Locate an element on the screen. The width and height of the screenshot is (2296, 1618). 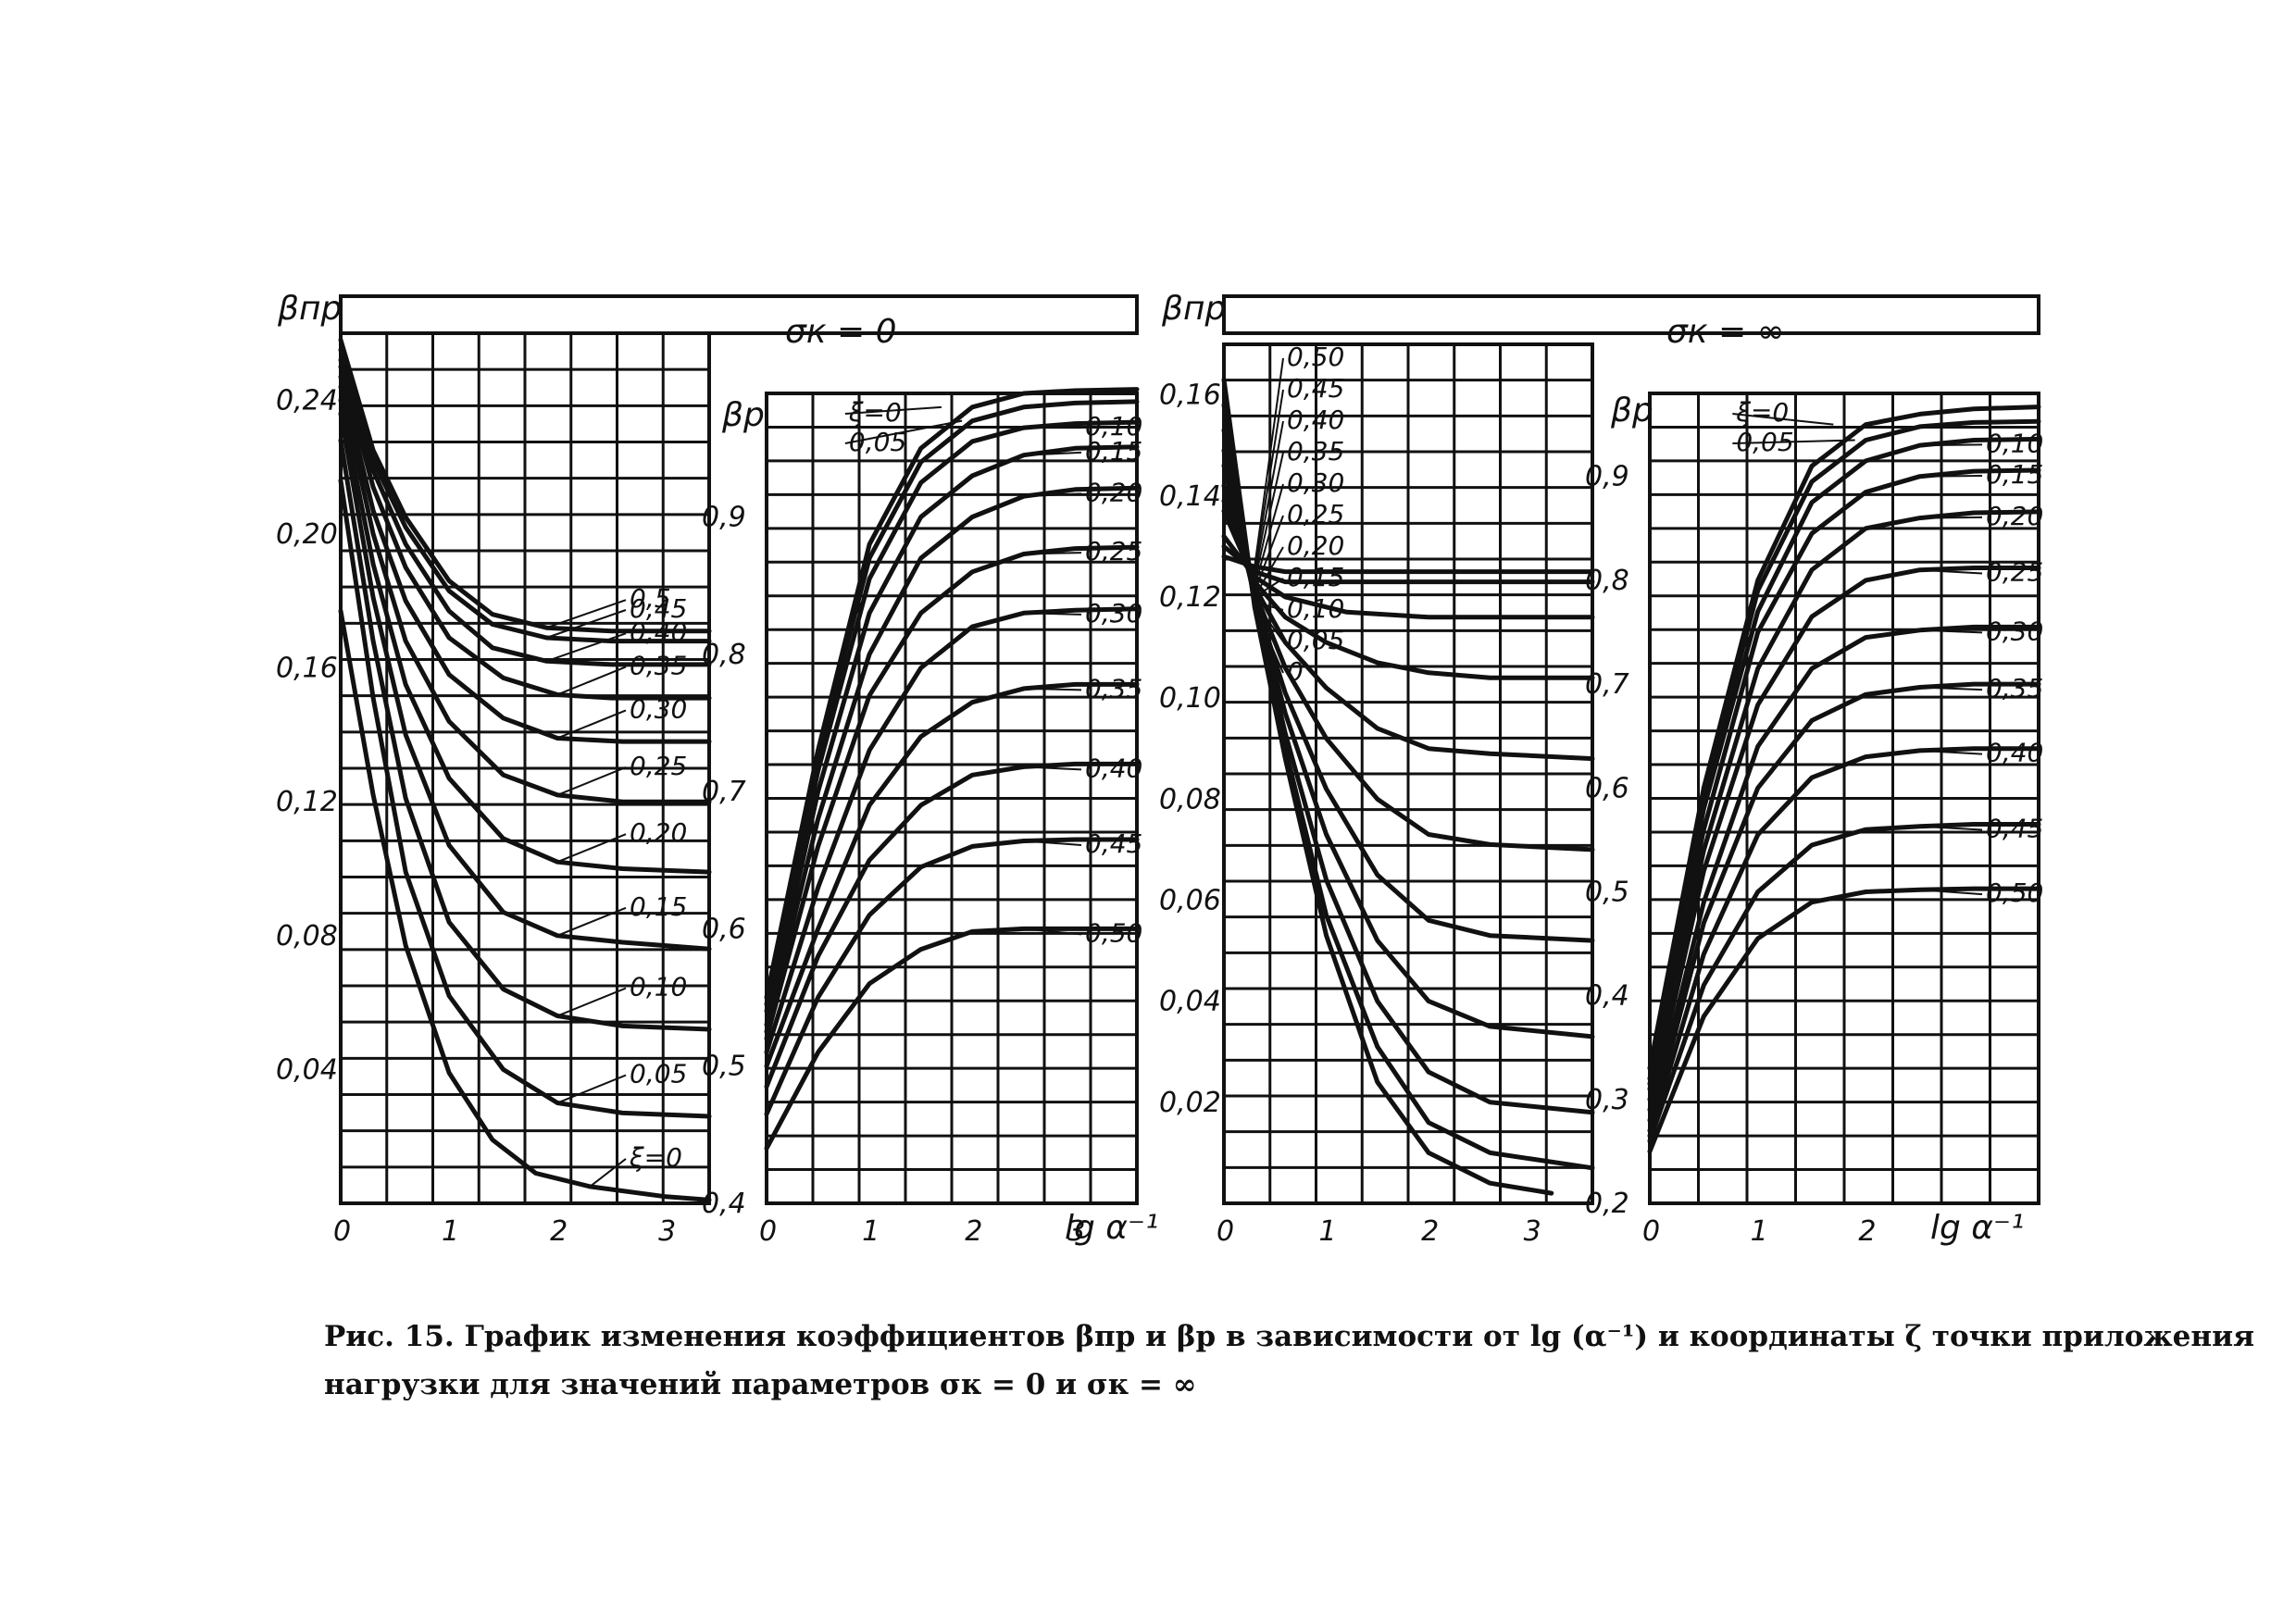
y-tick-label: 0,6 is located at coordinates (724, 929).